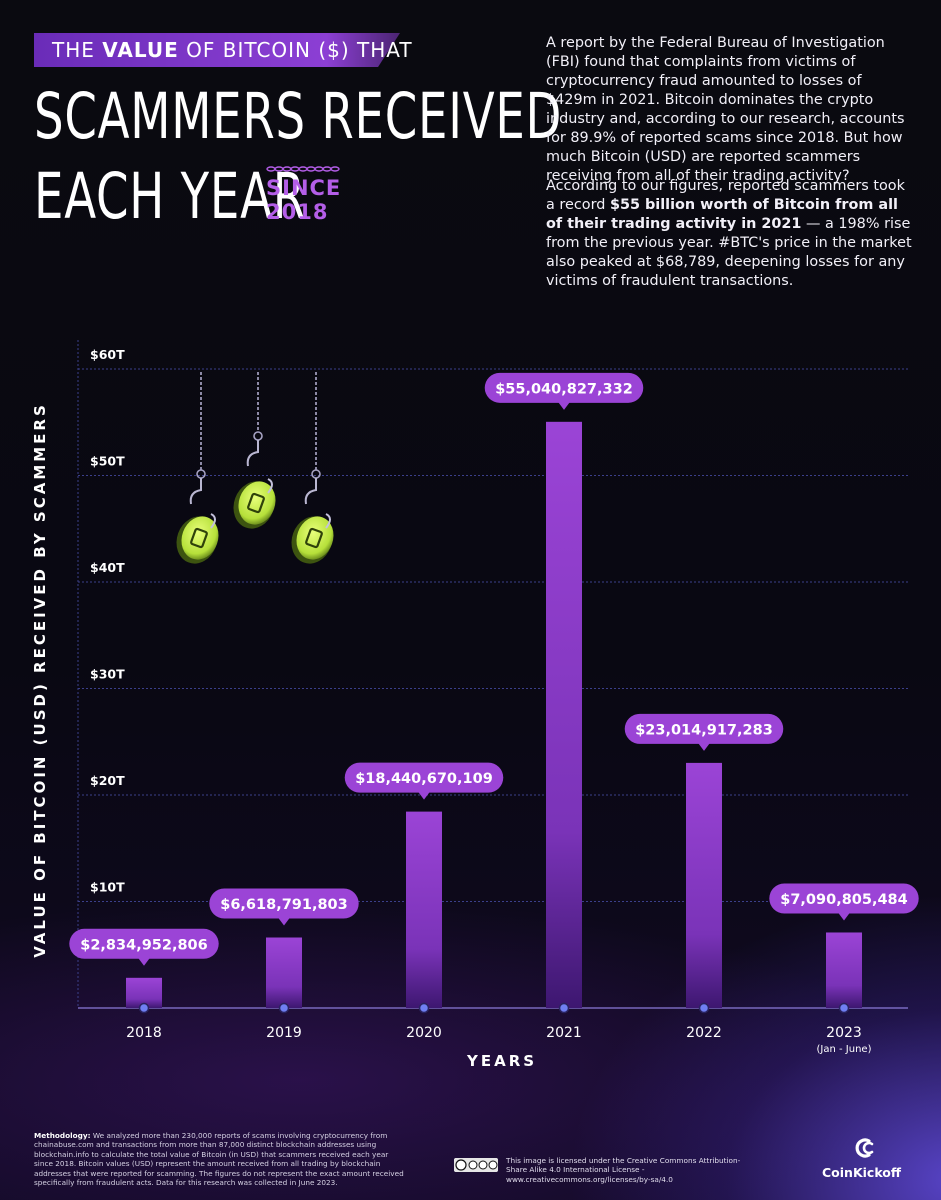  Describe the element at coordinates (844, 970) in the screenshot. I see `bar-2023` at that location.